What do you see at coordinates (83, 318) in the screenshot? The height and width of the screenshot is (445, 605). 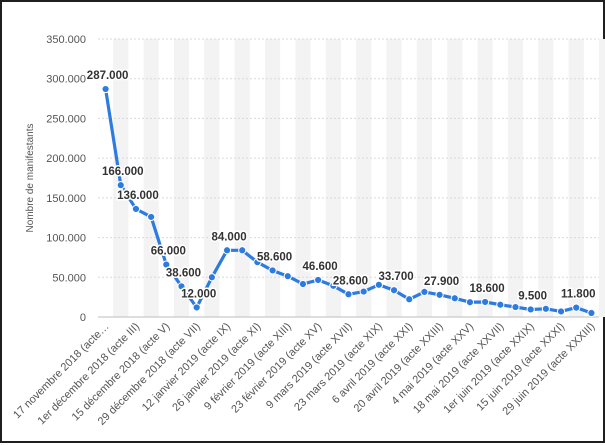 I see `y-tick-label: 0` at bounding box center [83, 318].